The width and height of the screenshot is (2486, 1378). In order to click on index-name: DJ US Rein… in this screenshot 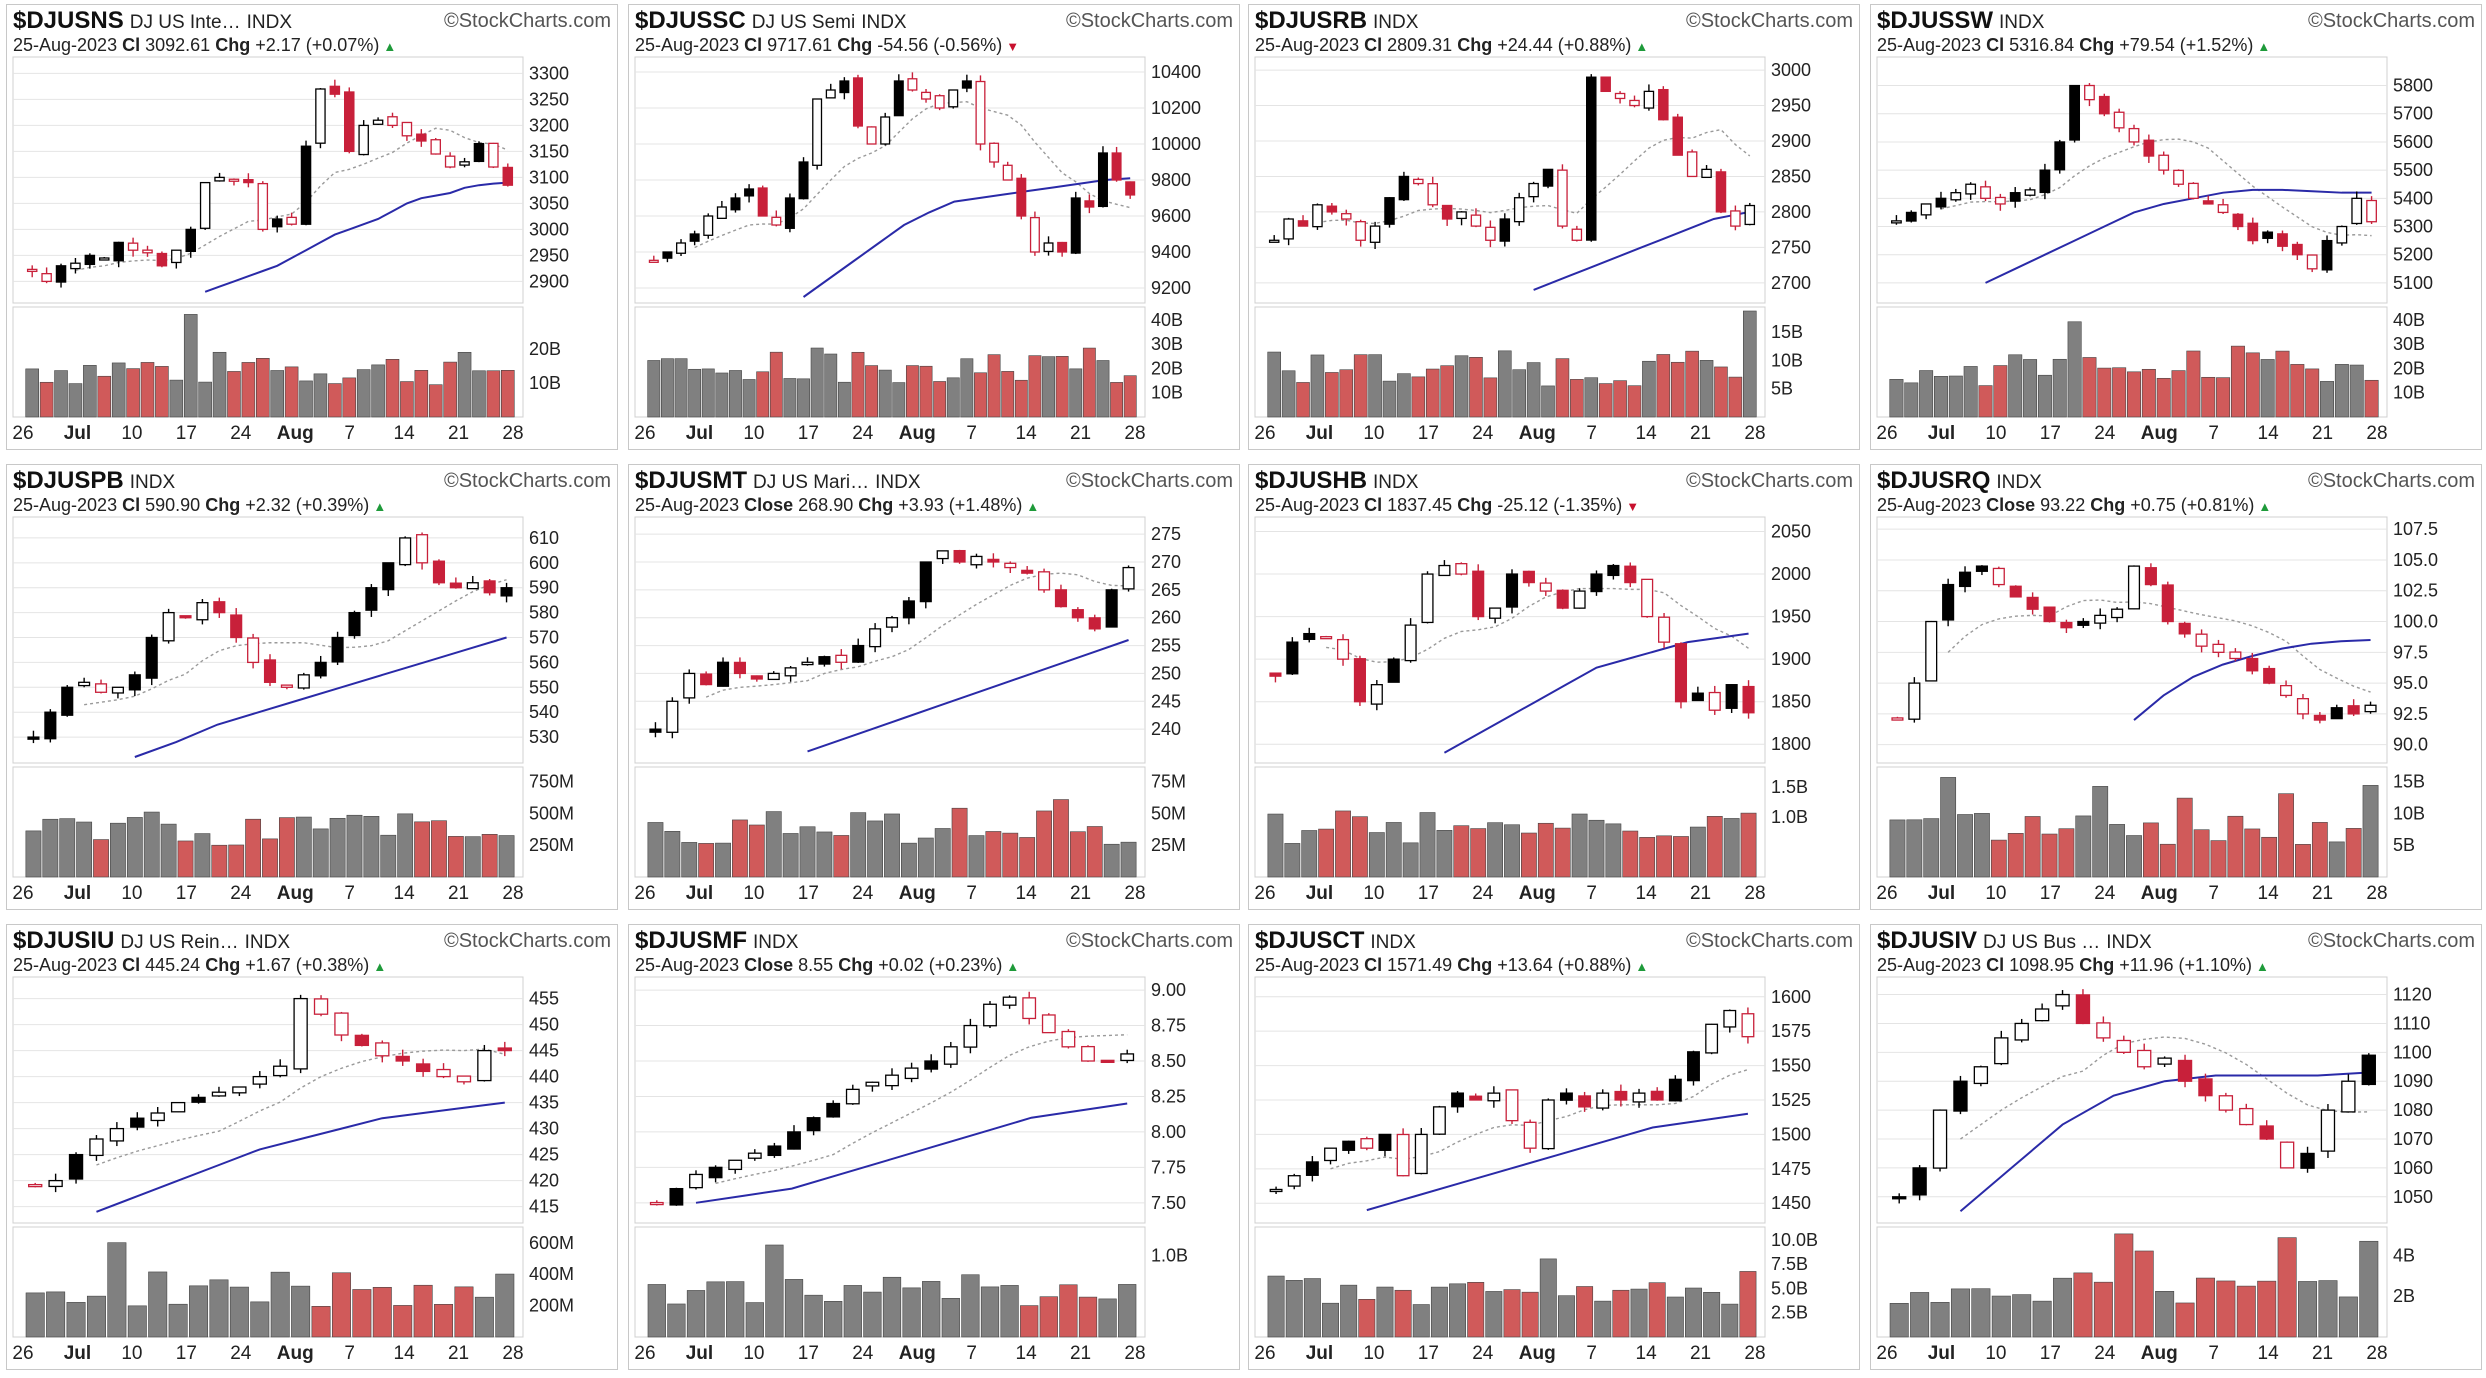, I will do `click(179, 942)`.